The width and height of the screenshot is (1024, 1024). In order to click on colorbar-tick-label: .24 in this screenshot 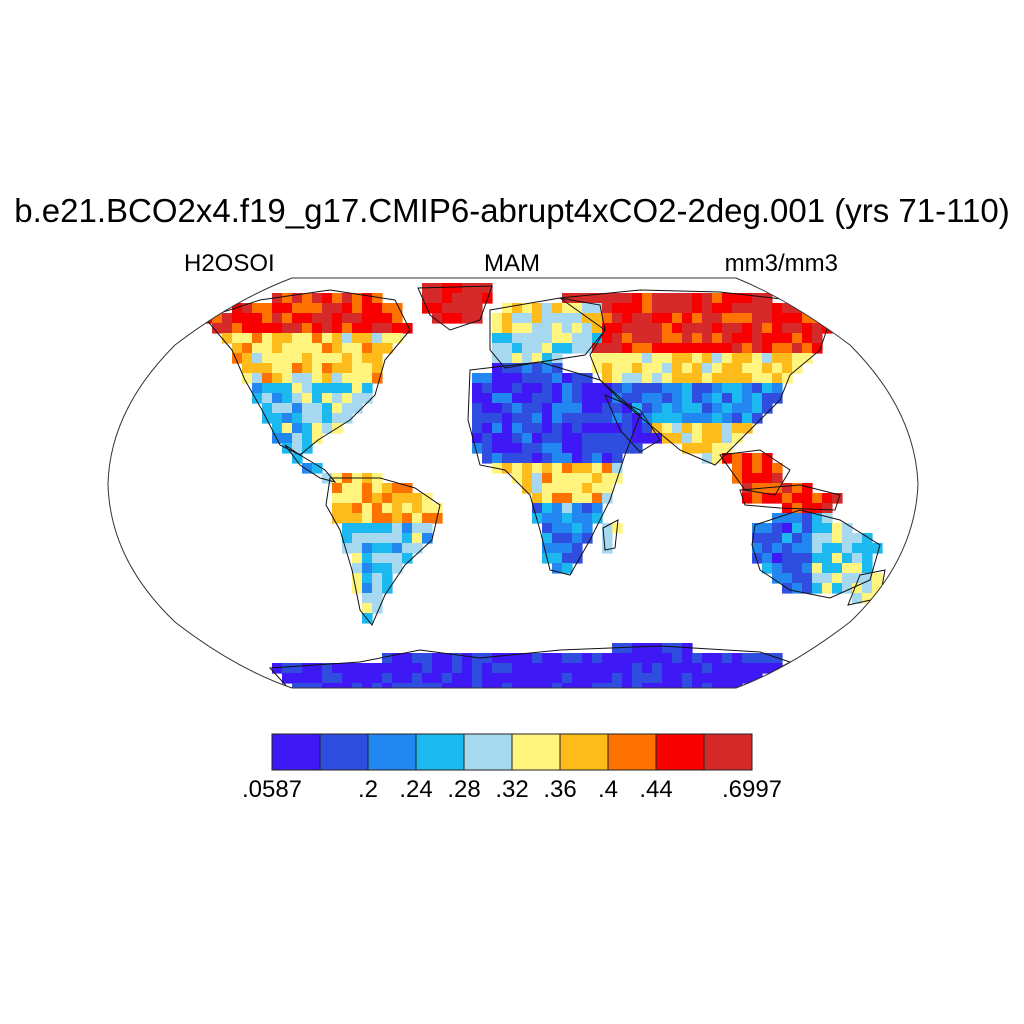, I will do `click(416, 789)`.